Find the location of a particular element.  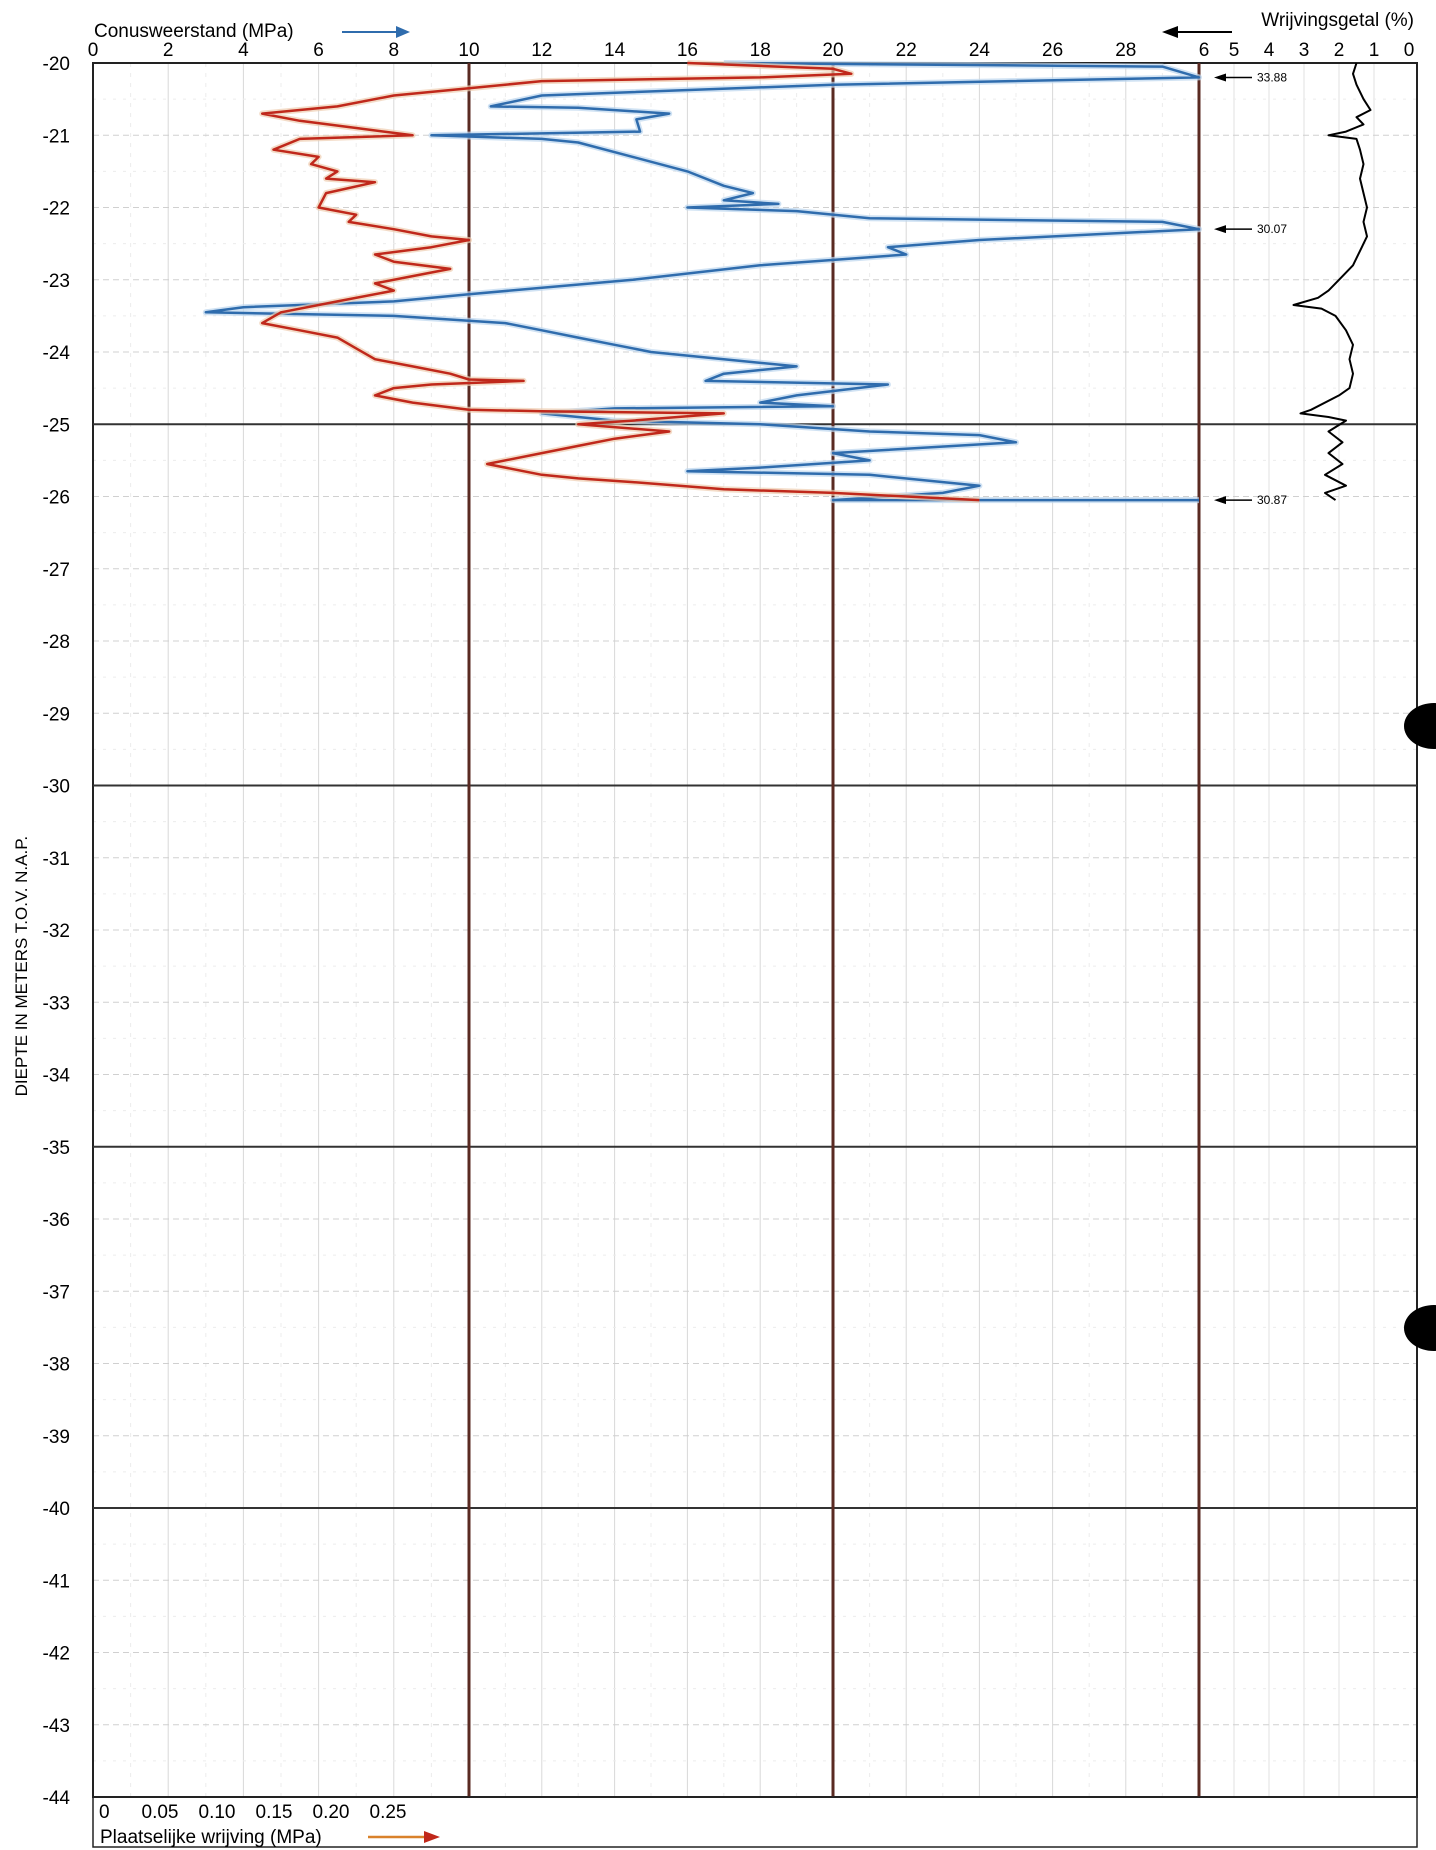

x2-tick-label: 2 is located at coordinates (1339, 50).